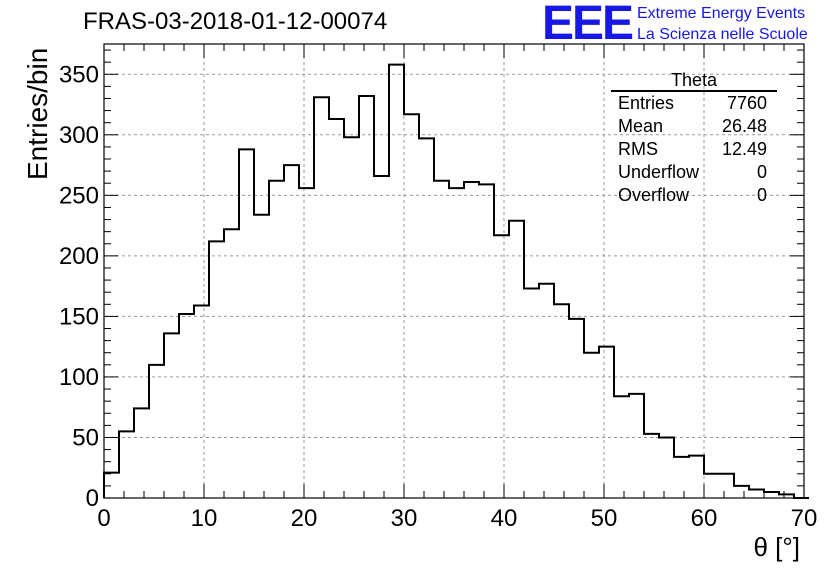 This screenshot has height=572, width=836. Describe the element at coordinates (744, 126) in the screenshot. I see `stats-value: 26.48` at that location.